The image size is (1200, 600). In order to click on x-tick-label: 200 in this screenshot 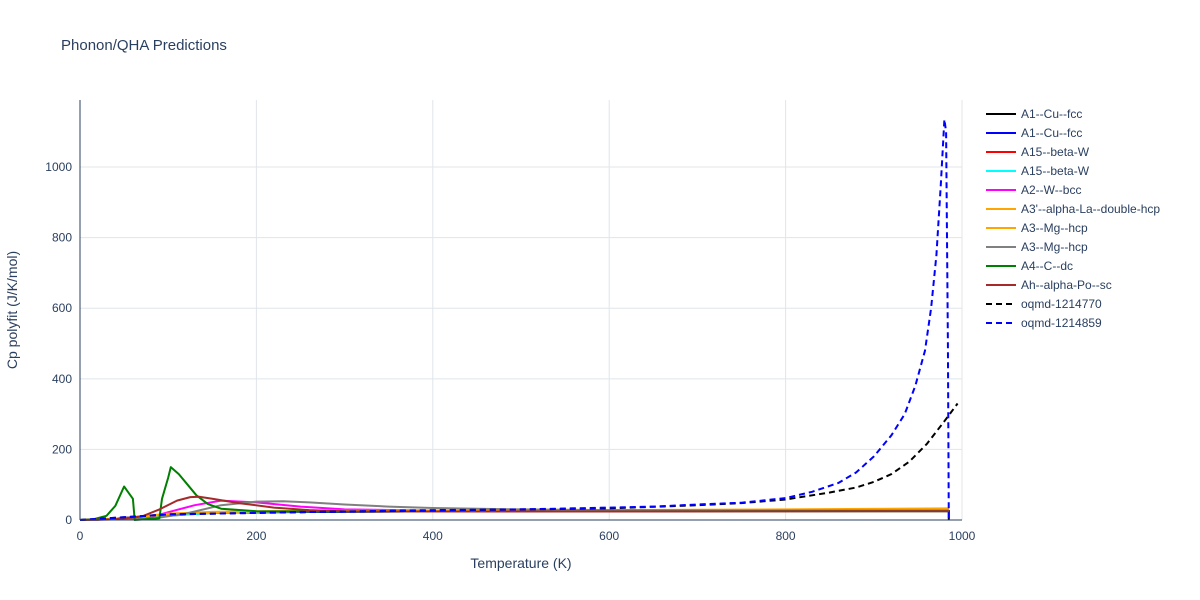, I will do `click(256, 536)`.